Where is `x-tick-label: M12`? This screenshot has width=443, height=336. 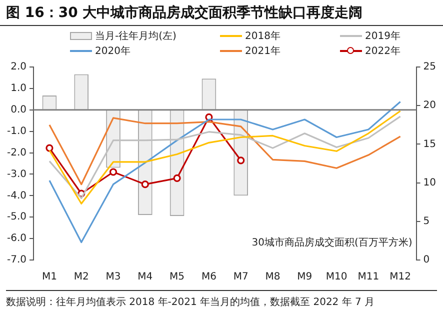 x-tick-label: M12 is located at coordinates (401, 277).